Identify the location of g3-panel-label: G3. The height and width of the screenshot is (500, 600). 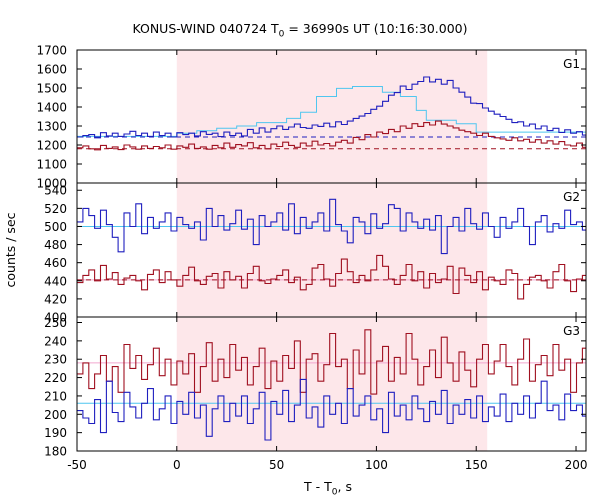
(571, 331).